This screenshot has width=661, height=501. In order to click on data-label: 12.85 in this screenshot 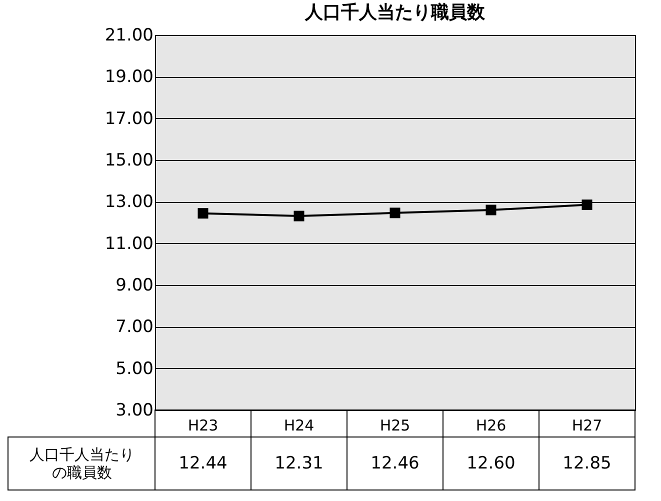, I will do `click(587, 464)`.